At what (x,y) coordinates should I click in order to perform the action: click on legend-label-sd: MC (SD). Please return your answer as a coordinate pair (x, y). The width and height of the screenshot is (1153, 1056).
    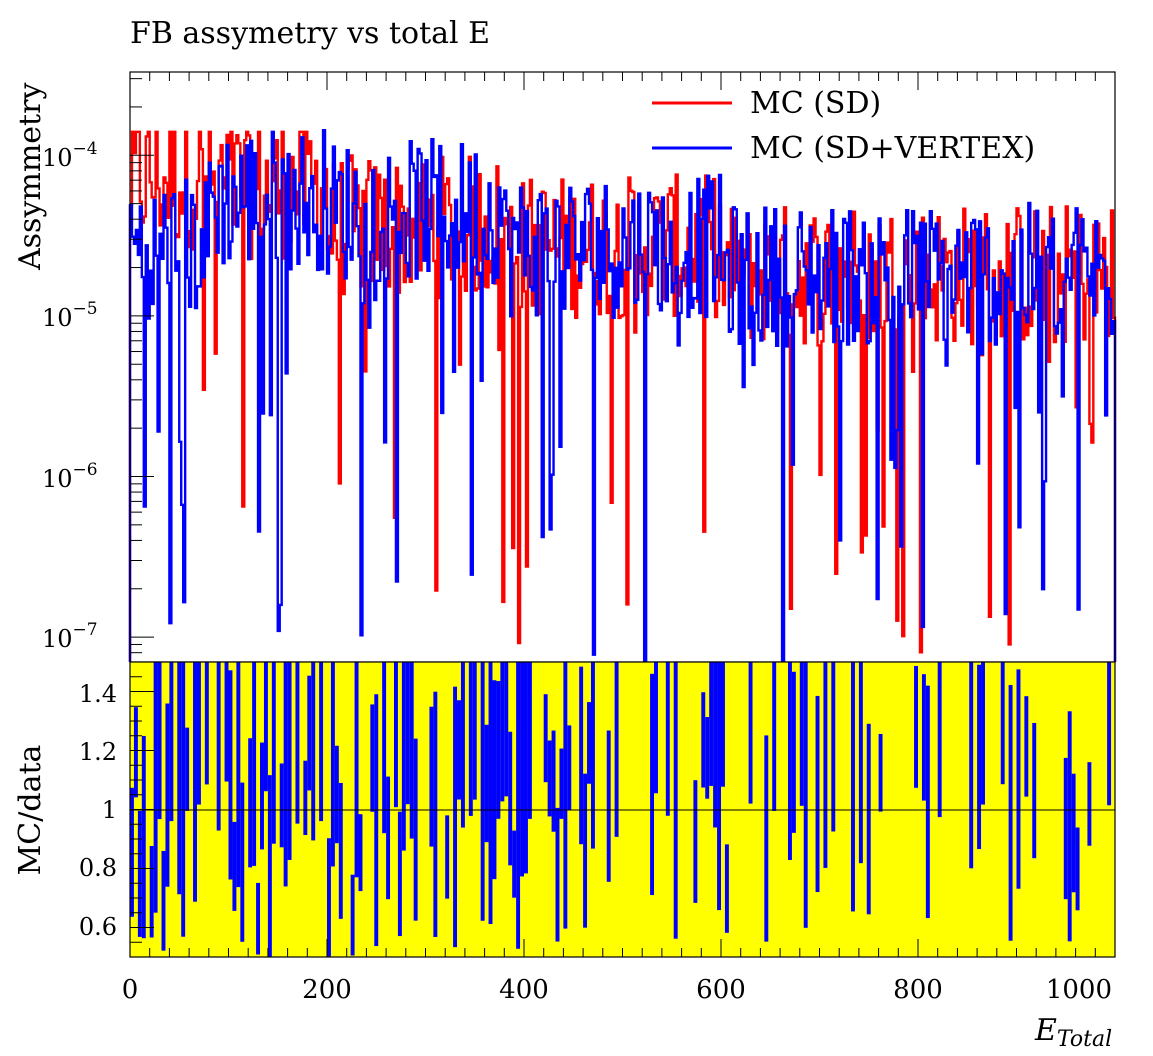
    Looking at the image, I should click on (815, 103).